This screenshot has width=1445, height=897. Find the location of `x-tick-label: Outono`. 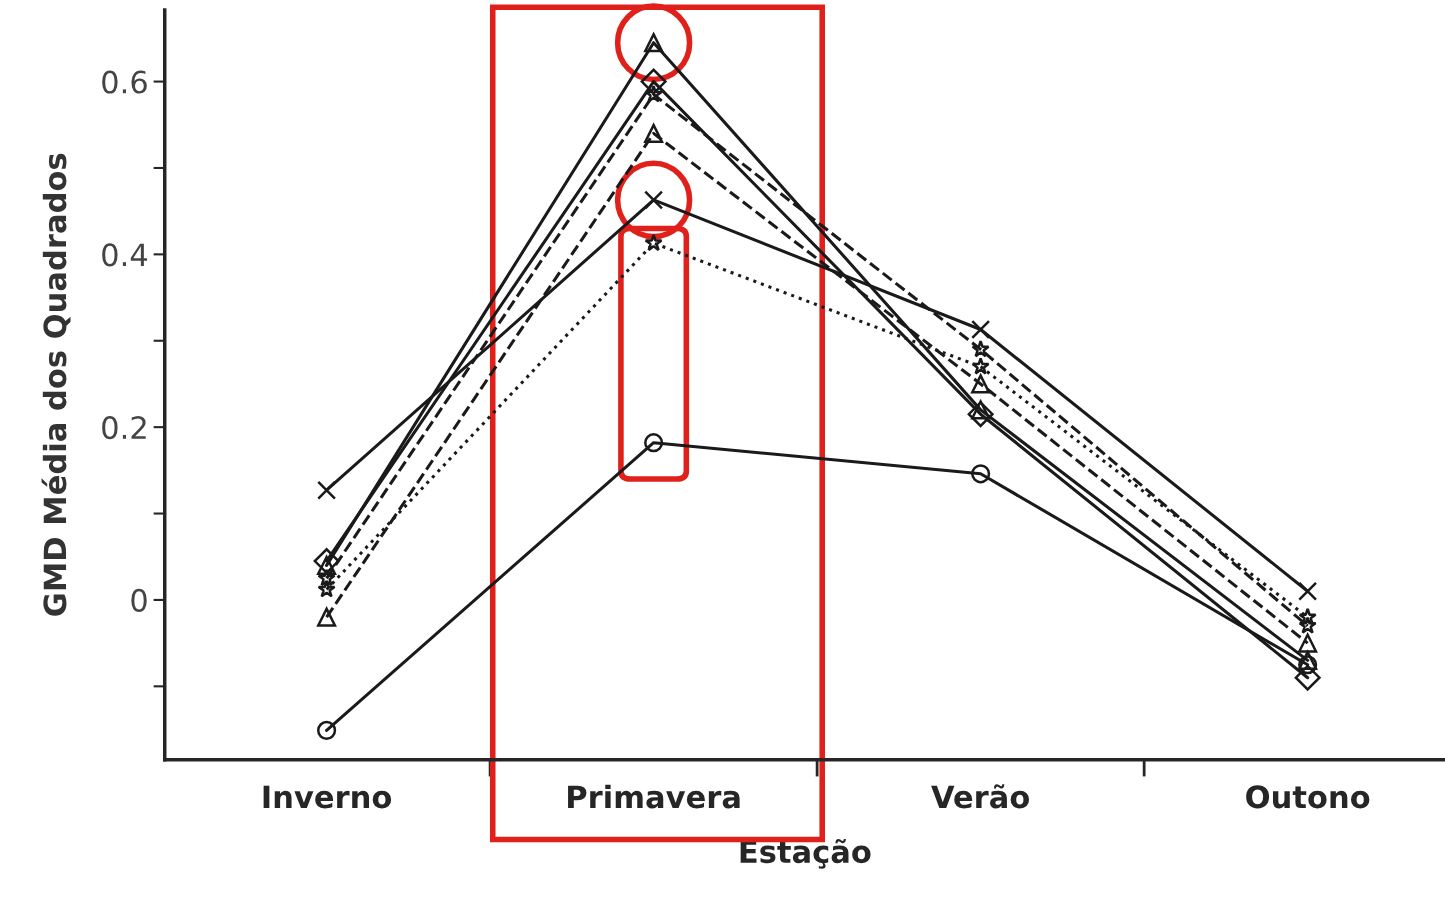

x-tick-label: Outono is located at coordinates (1308, 797).